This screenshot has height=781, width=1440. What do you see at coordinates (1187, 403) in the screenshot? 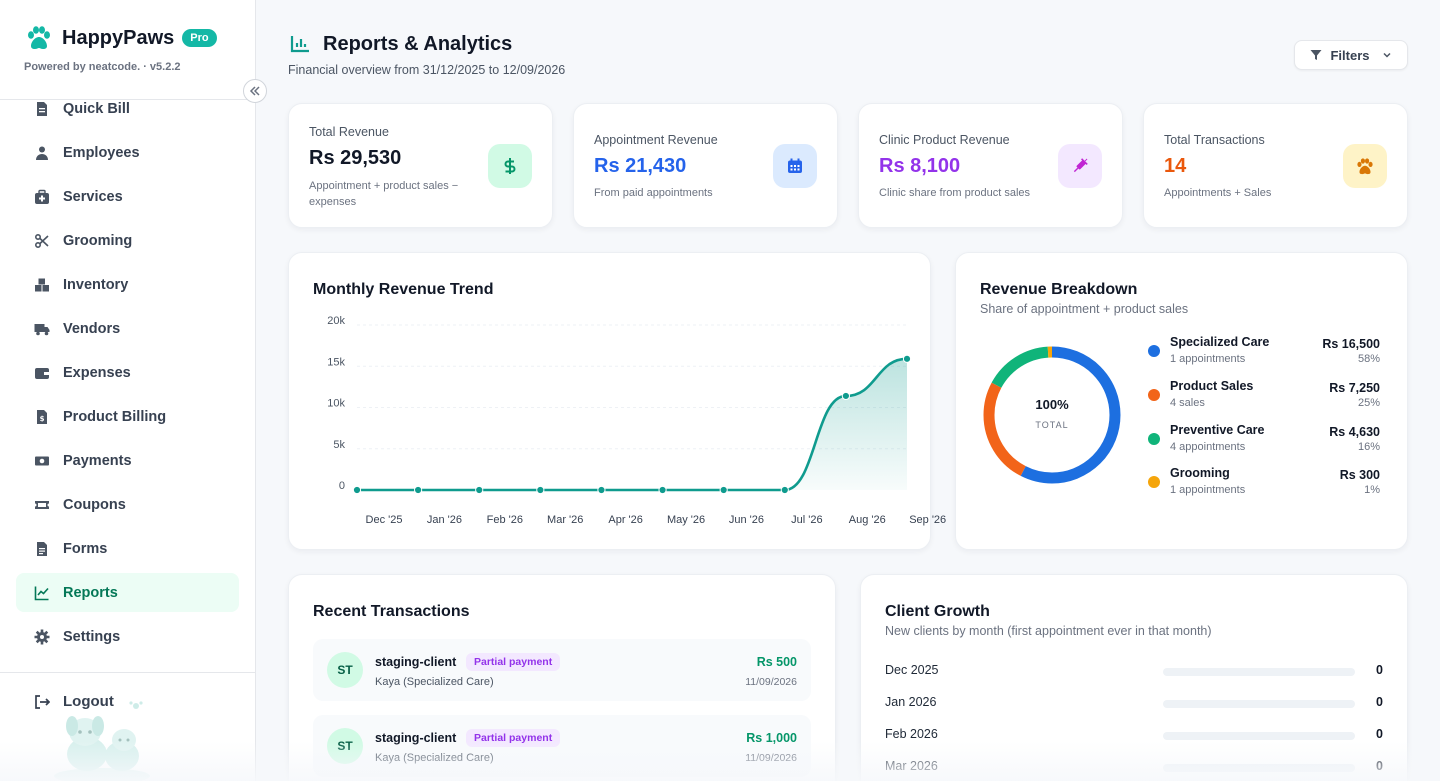
I see `legend-sub: 4 sales` at bounding box center [1187, 403].